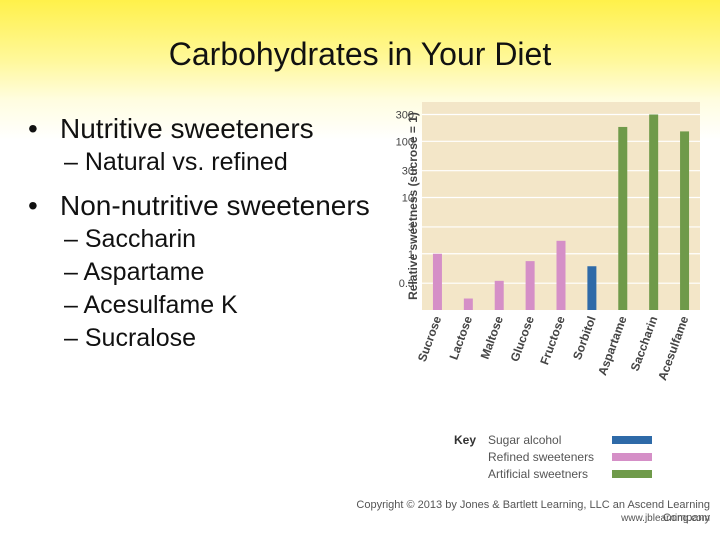 The image size is (720, 540). I want to click on bullet-non-nutritive: • Non-nutritive sweeteners, so click(203, 206).